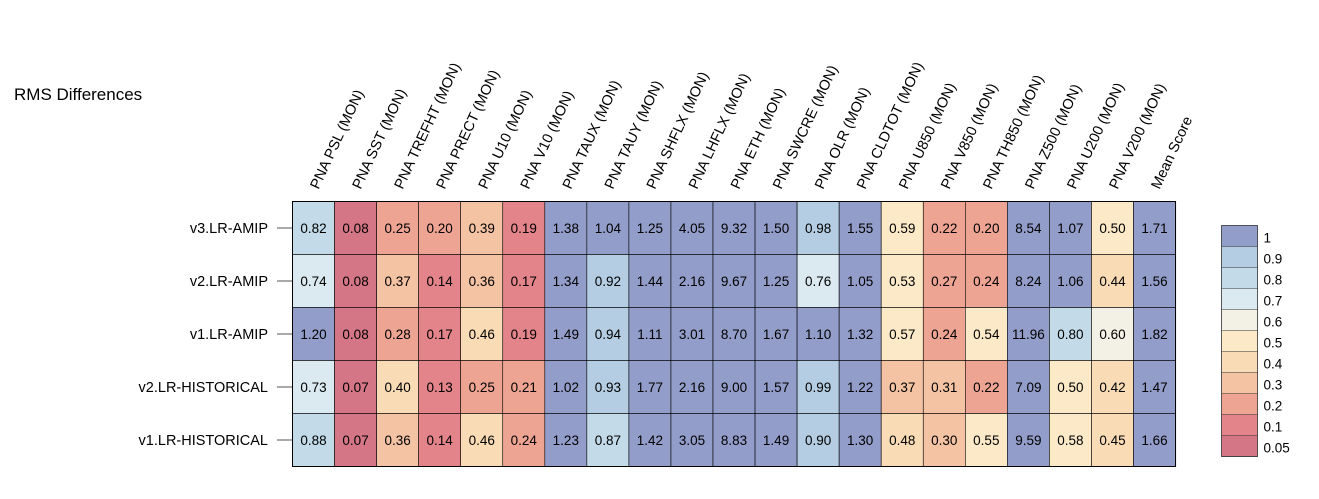 The image size is (1319, 499). What do you see at coordinates (313, 228) in the screenshot?
I see `cell-value: 0.82` at bounding box center [313, 228].